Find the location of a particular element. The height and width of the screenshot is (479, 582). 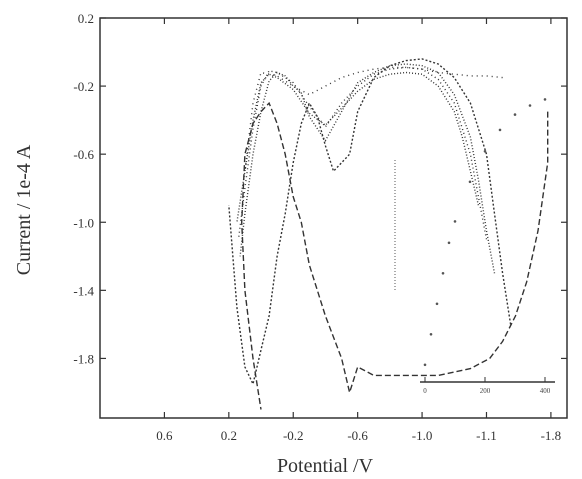

x-tick-label-7: -1.8 is located at coordinates (551, 435).